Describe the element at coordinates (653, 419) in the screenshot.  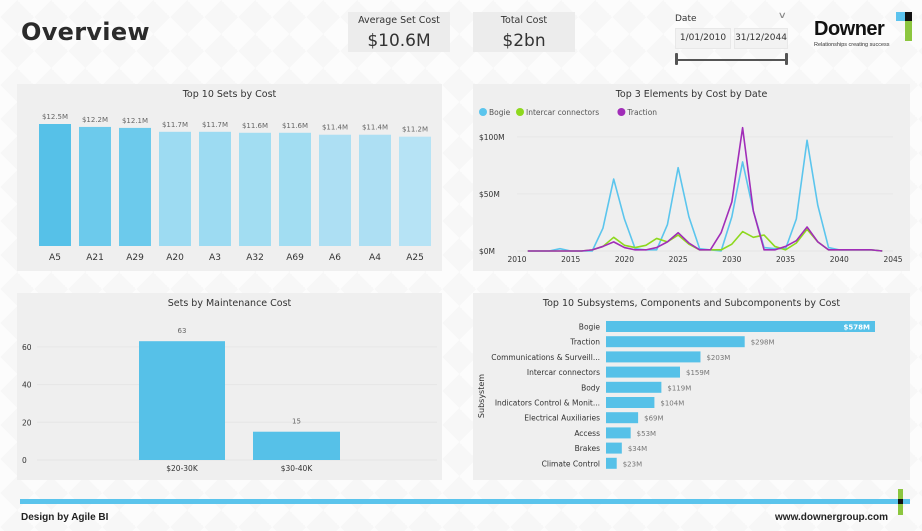
I see `data-label: $69M` at that location.